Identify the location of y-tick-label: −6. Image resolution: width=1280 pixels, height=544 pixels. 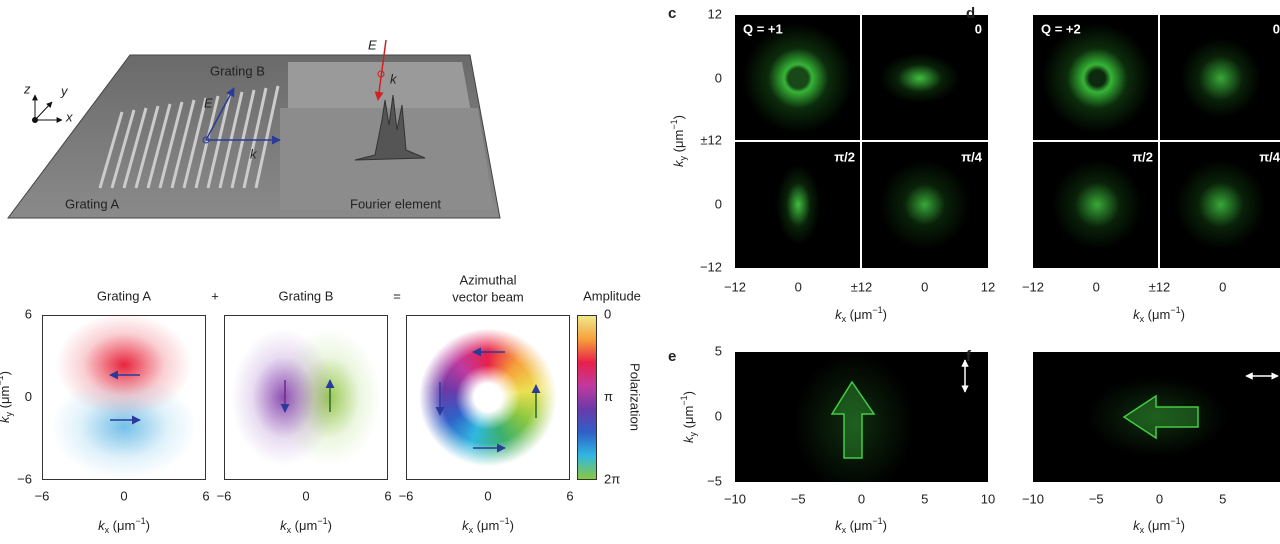
(24, 478).